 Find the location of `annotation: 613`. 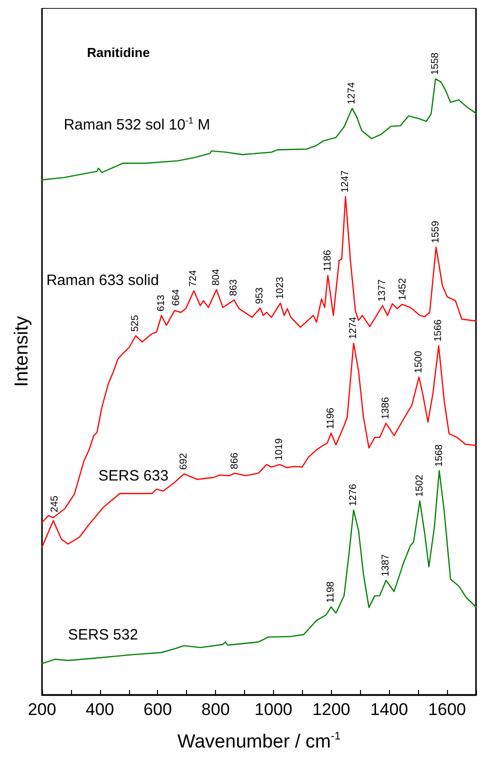

annotation: 613 is located at coordinates (161, 303).